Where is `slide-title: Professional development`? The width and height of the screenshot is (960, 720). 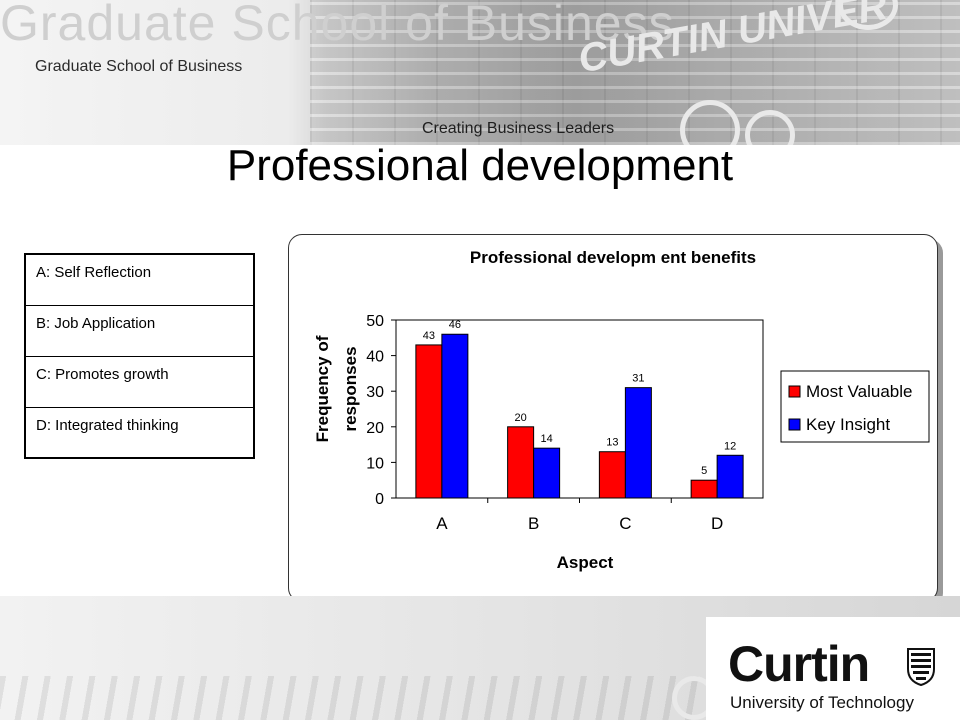 slide-title: Professional development is located at coordinates (480, 165).